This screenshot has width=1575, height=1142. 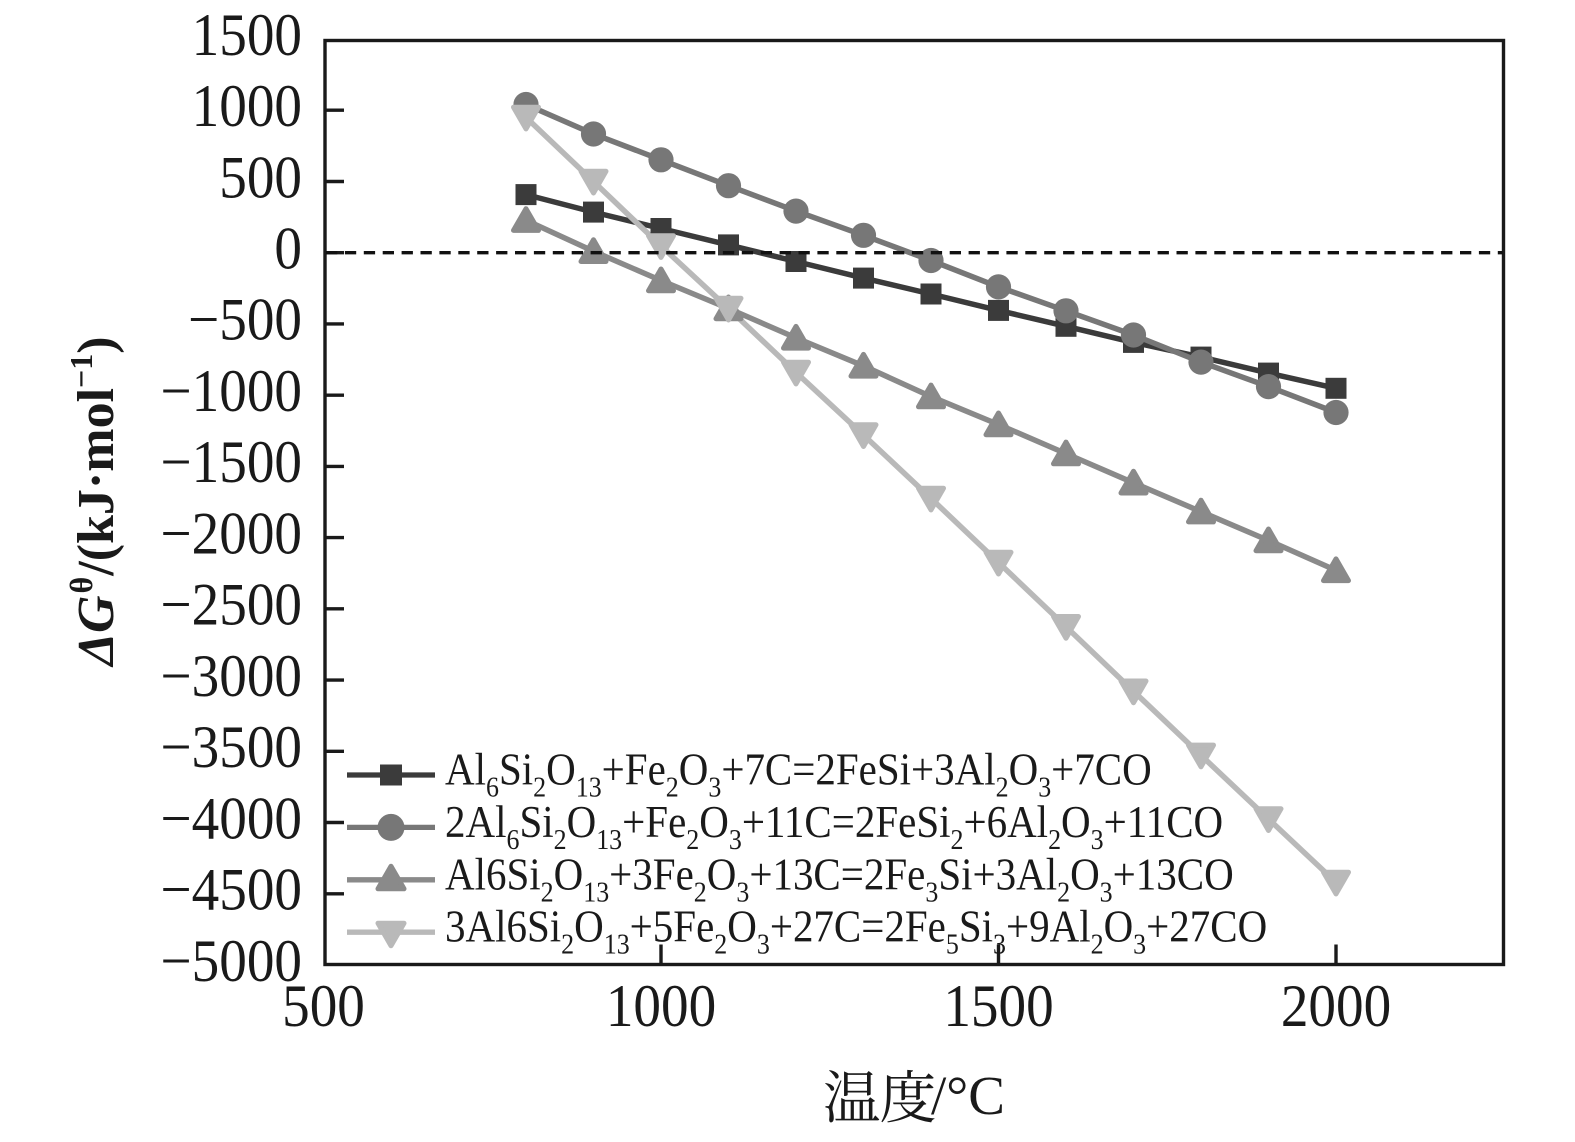 What do you see at coordinates (288, 249) in the screenshot?
I see `svg-text: 0` at bounding box center [288, 249].